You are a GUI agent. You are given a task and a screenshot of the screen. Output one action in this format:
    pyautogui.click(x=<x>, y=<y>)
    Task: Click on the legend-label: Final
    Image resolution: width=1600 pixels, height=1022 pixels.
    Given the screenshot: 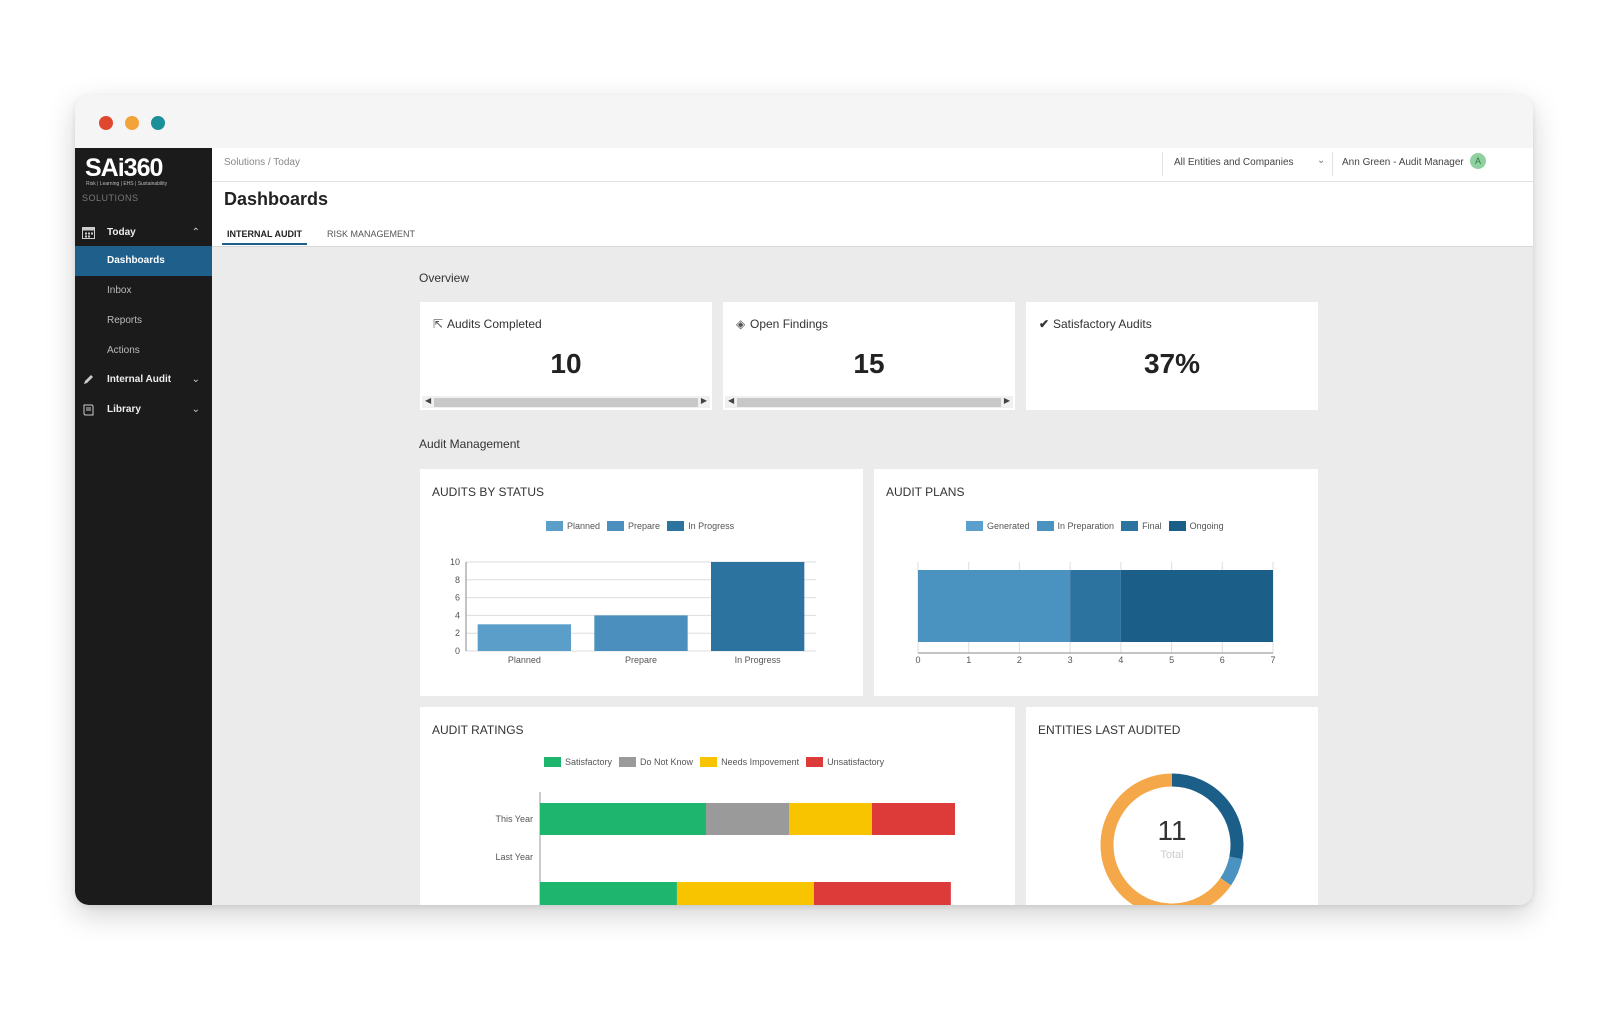 What is the action you would take?
    pyautogui.click(x=1152, y=526)
    